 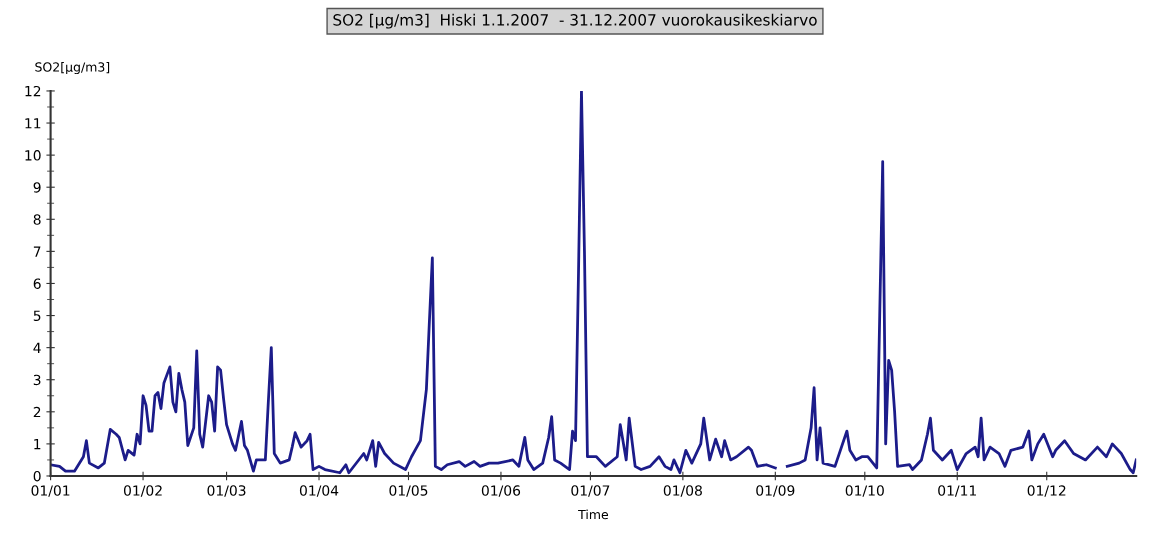 I want to click on x-tick-label: 01/07, so click(x=590, y=491).